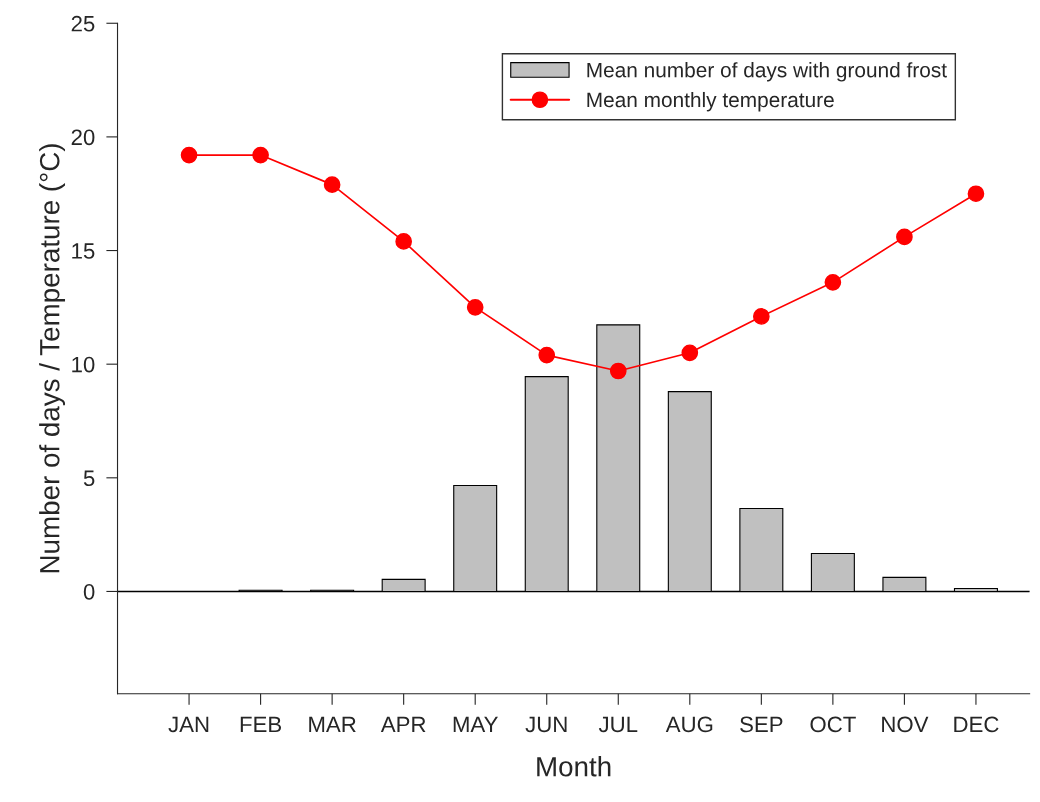 The image size is (1040, 802). I want to click on y-tick-label: 25, so click(83, 23).